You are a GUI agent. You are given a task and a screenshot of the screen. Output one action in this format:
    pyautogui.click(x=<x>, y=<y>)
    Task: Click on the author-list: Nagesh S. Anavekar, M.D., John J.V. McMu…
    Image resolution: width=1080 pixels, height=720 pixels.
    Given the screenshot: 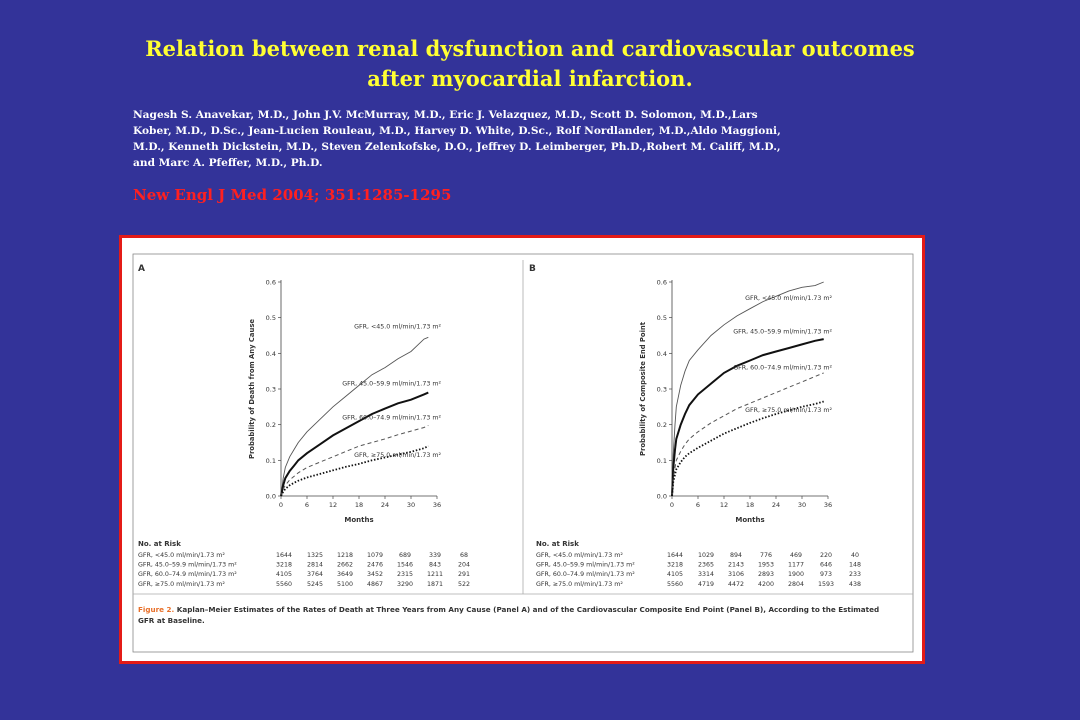 What is the action you would take?
    pyautogui.click(x=533, y=139)
    